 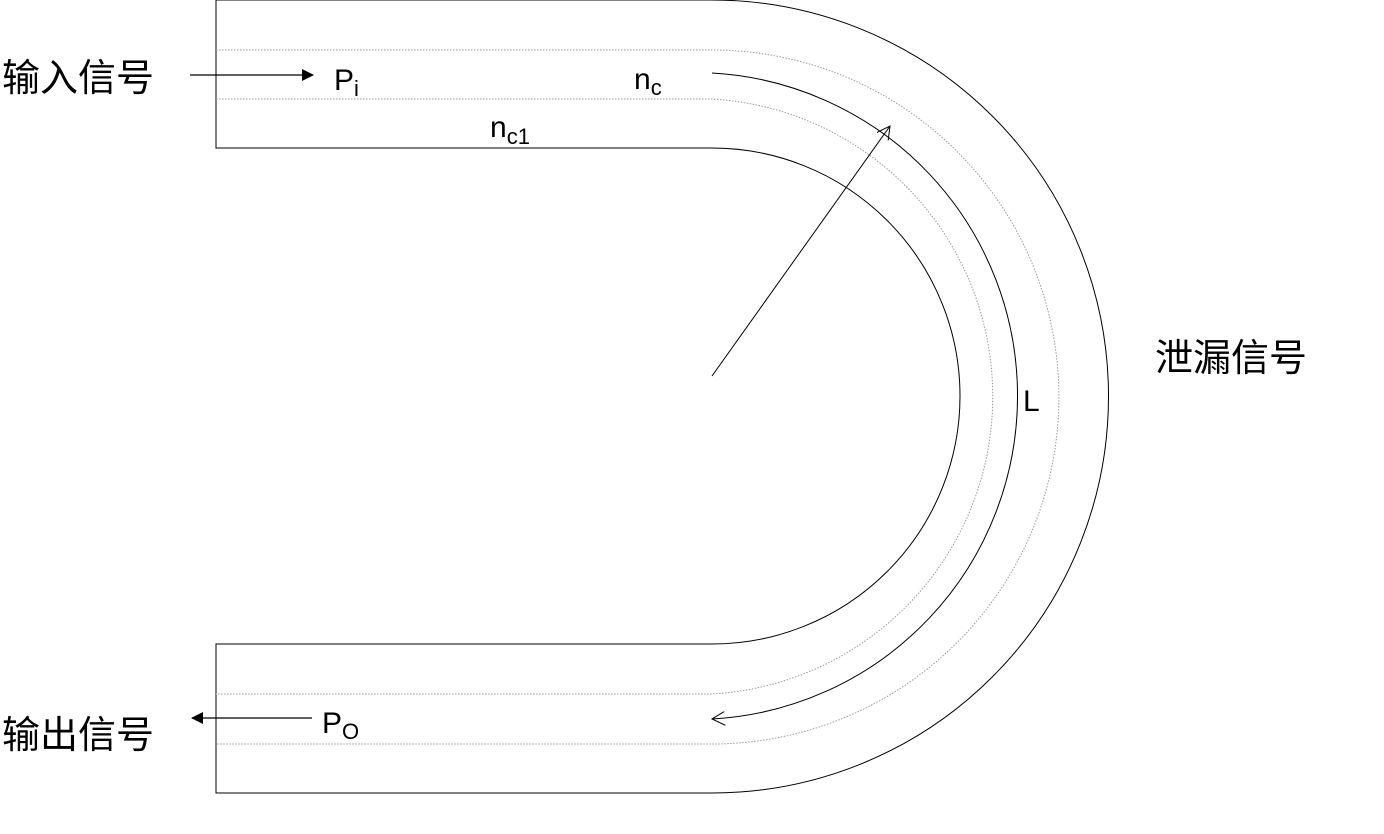 What do you see at coordinates (1231, 358) in the screenshot?
I see `leak-signal-label: 泄漏信号` at bounding box center [1231, 358].